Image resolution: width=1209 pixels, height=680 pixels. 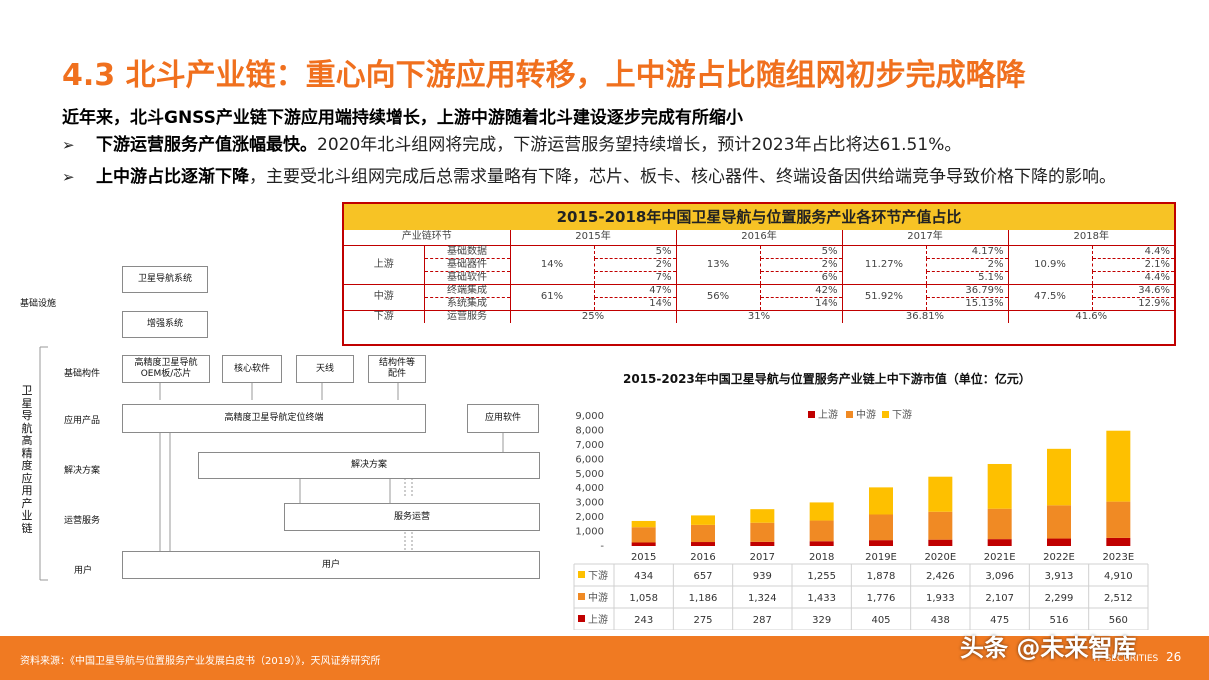 What do you see at coordinates (881, 576) in the screenshot?
I see `table-value: 1,878` at bounding box center [881, 576].